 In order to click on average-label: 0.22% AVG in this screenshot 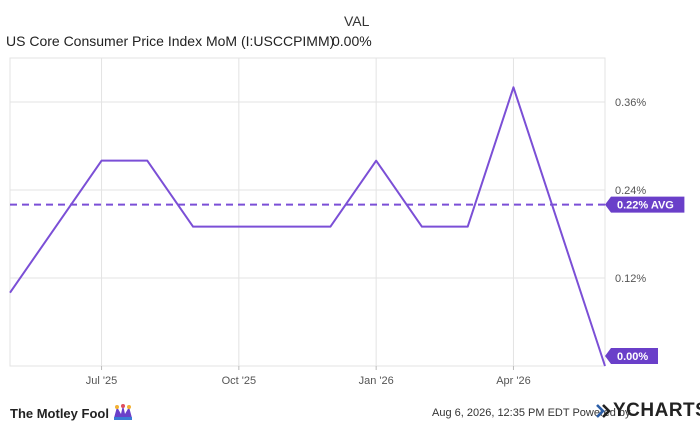, I will do `click(645, 204)`.